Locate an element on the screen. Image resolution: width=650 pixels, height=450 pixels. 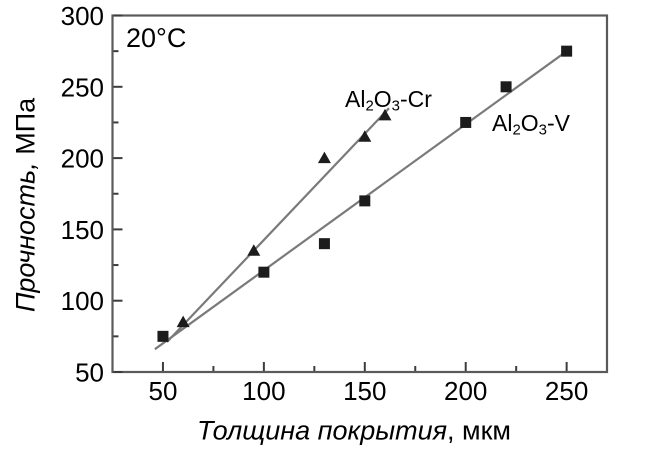
x-axis-title-main: Толщина покрытия is located at coordinates (322, 430).